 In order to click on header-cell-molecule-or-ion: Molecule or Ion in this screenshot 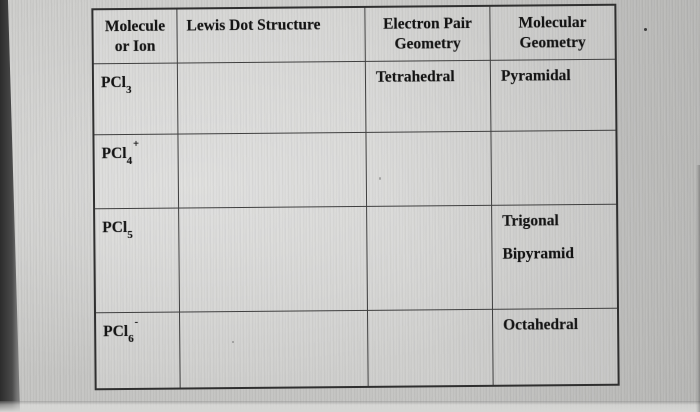, I will do `click(135, 37)`.